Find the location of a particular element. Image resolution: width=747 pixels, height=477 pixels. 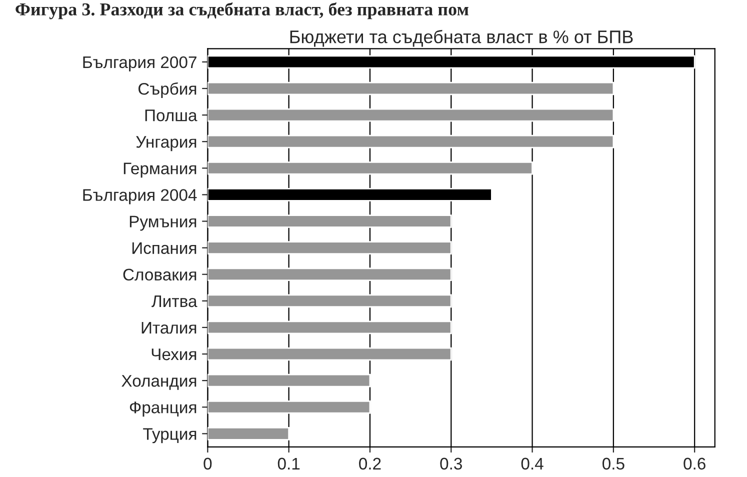

x-tick-label: 0 is located at coordinates (208, 464).